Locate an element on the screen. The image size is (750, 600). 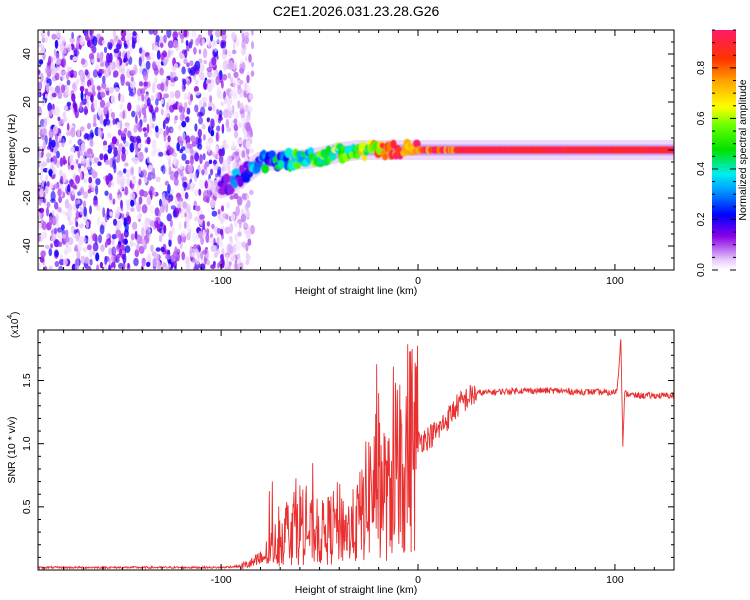
y-tick-label: -40 is located at coordinates (27, 245).